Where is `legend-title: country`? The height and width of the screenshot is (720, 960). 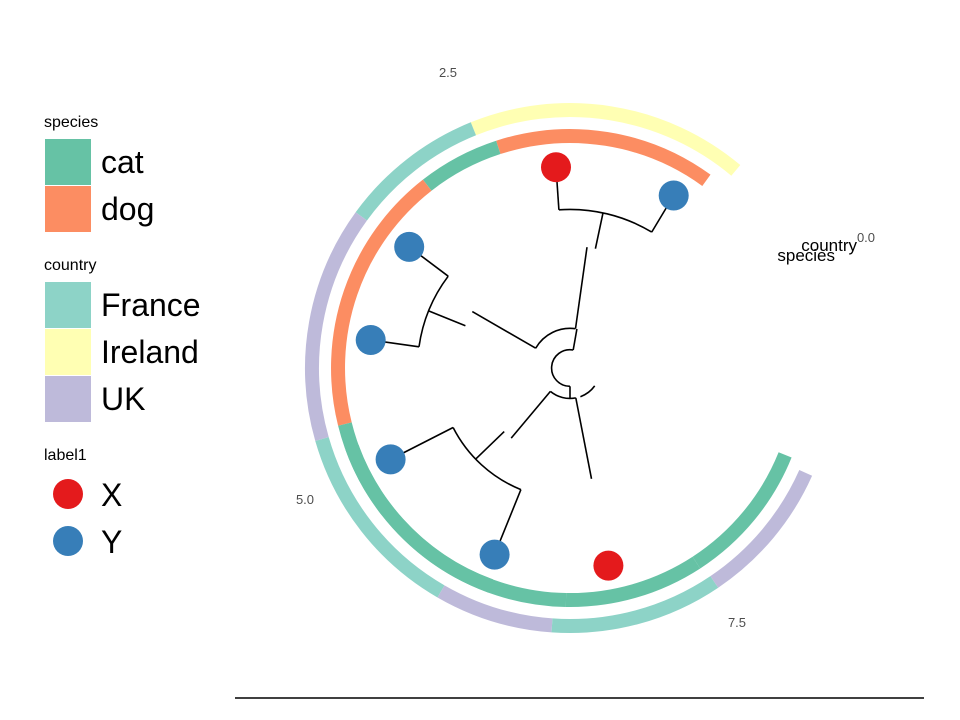
legend-title: country is located at coordinates (70, 265).